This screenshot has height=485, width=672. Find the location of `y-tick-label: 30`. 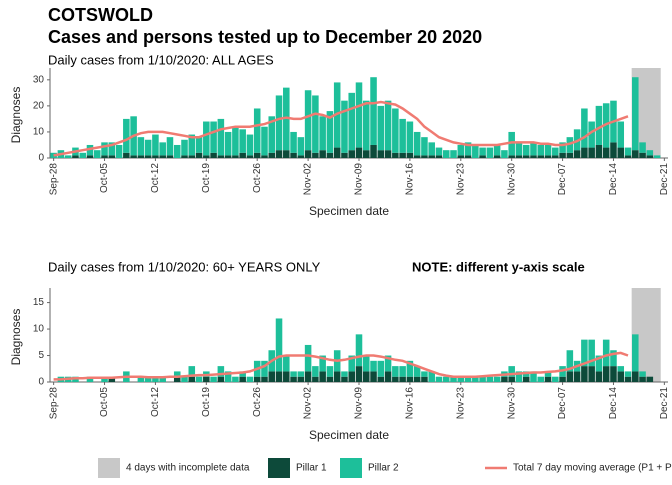

y-tick-label: 30 is located at coordinates (39, 79).